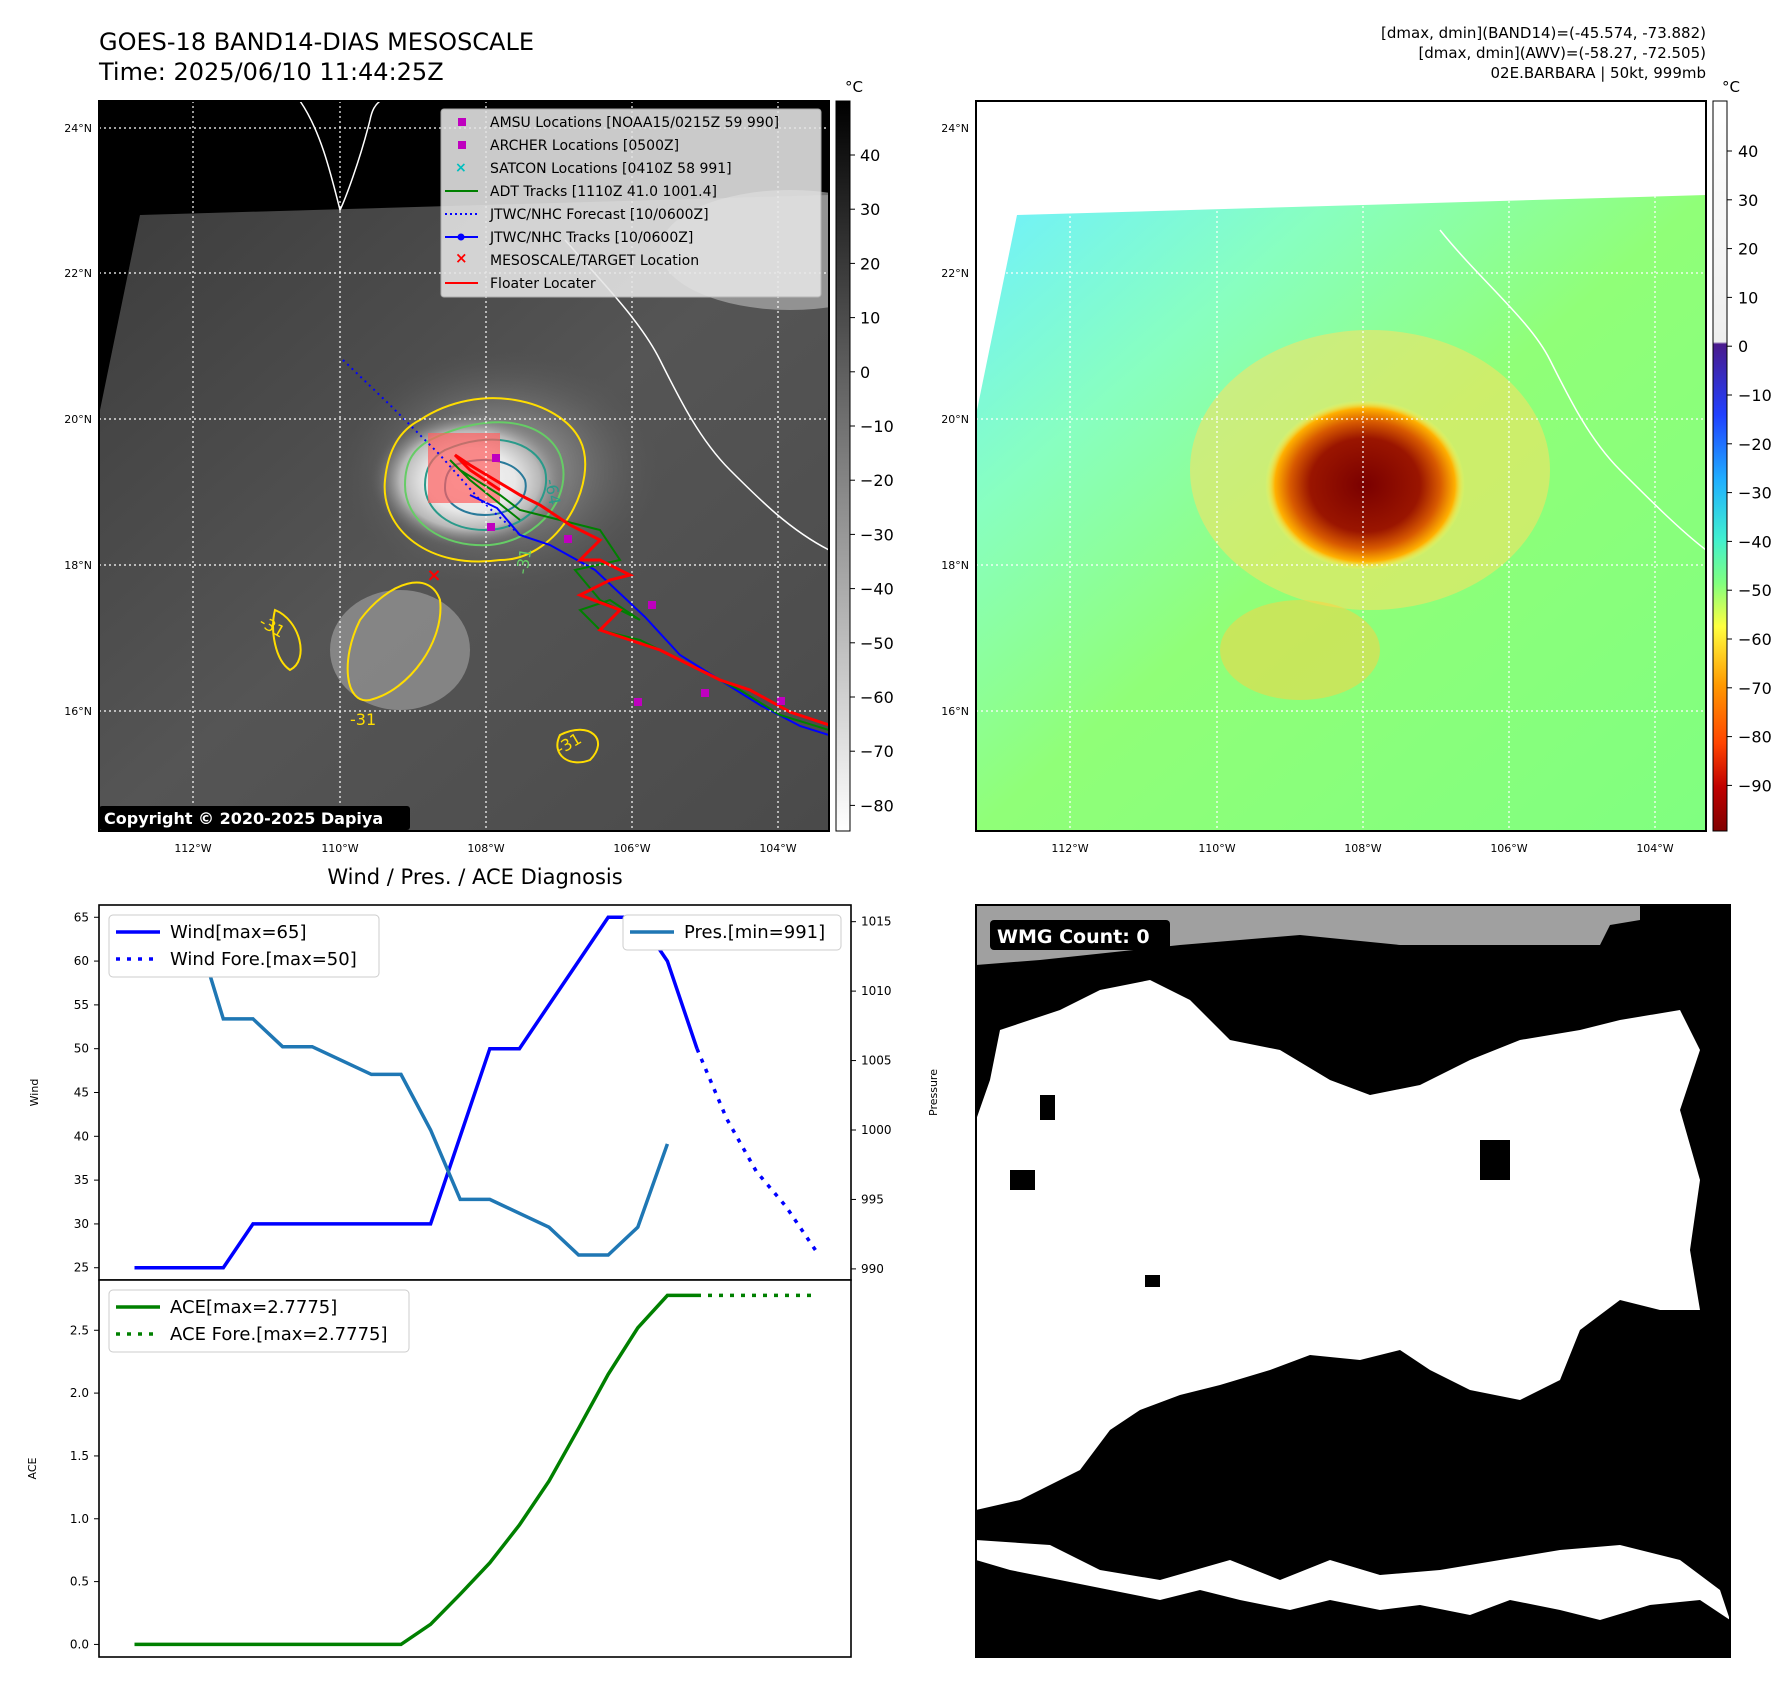  Describe the element at coordinates (877, 805) in the screenshot. I see `ir-colorbar-tick-label: −80` at that location.